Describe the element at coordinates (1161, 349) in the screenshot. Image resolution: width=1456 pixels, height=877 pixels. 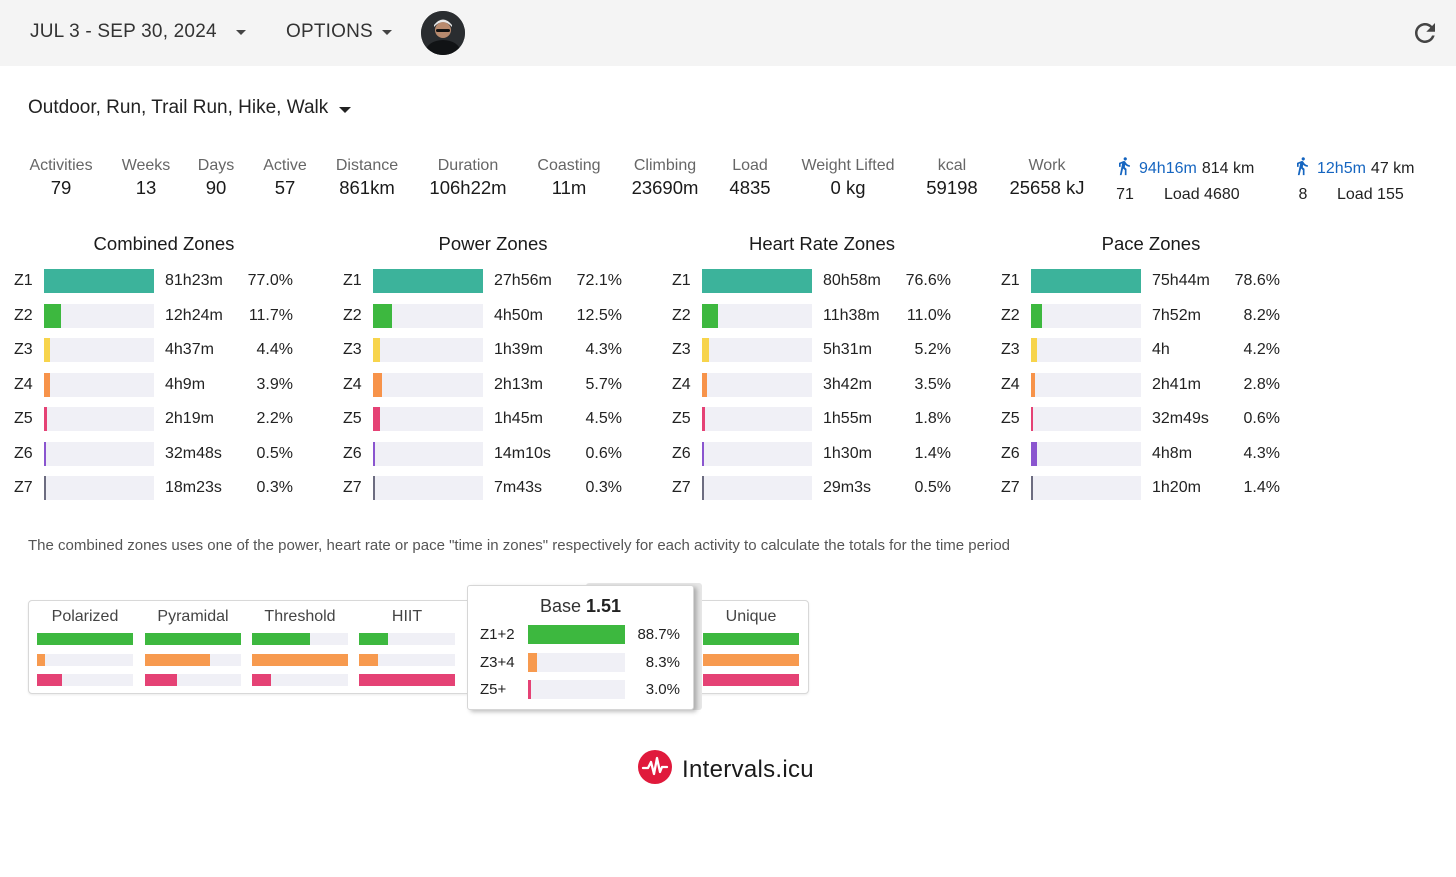
I see `zone-time: 4h` at that location.